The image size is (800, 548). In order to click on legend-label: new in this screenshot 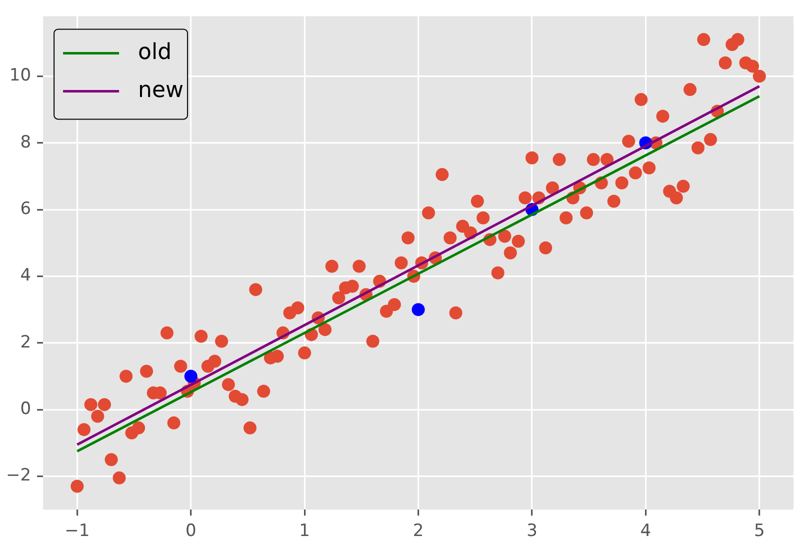, I will do `click(161, 90)`.